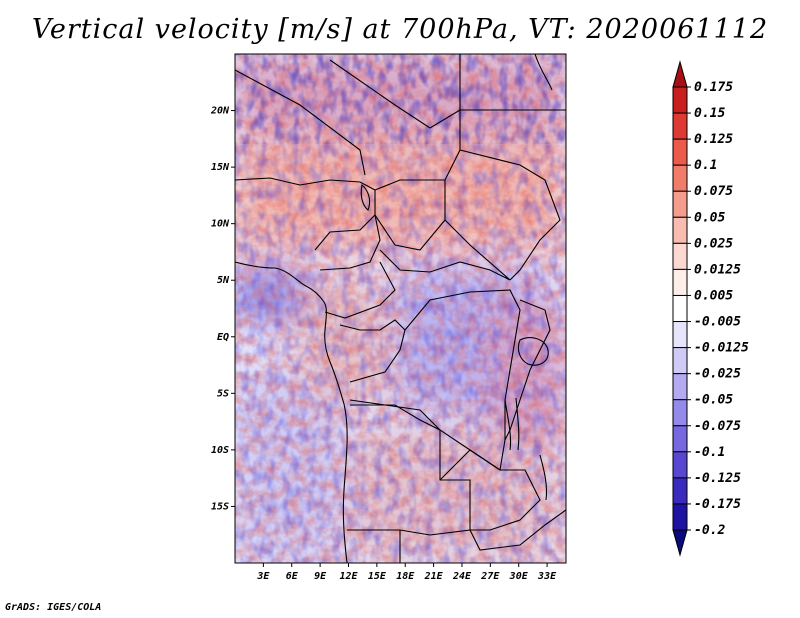 Image resolution: width=800 pixels, height=618 pixels. I want to click on x-tick-label: 6E, so click(292, 576).